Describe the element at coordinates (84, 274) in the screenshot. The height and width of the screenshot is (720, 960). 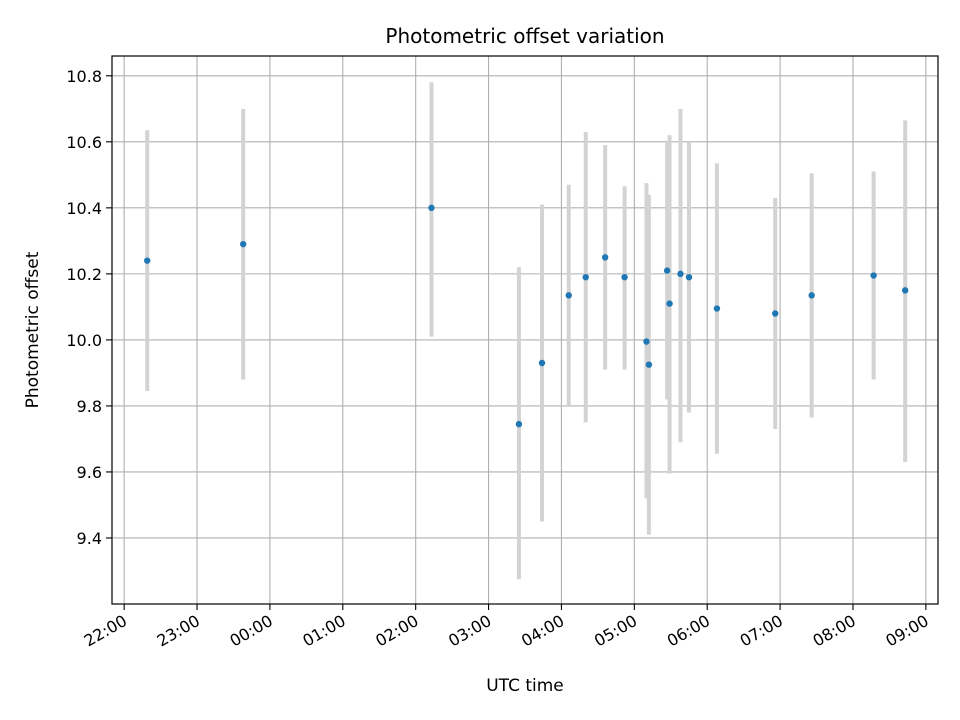
I see `y-tick-label: 10.2` at that location.